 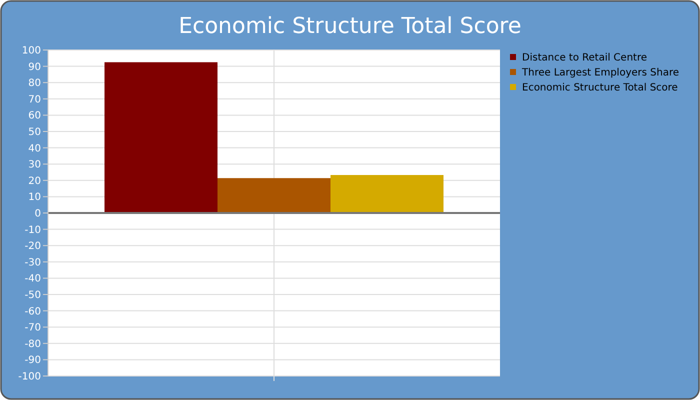 What do you see at coordinates (32, 312) in the screenshot?
I see `y-tick-label: -60` at bounding box center [32, 312].